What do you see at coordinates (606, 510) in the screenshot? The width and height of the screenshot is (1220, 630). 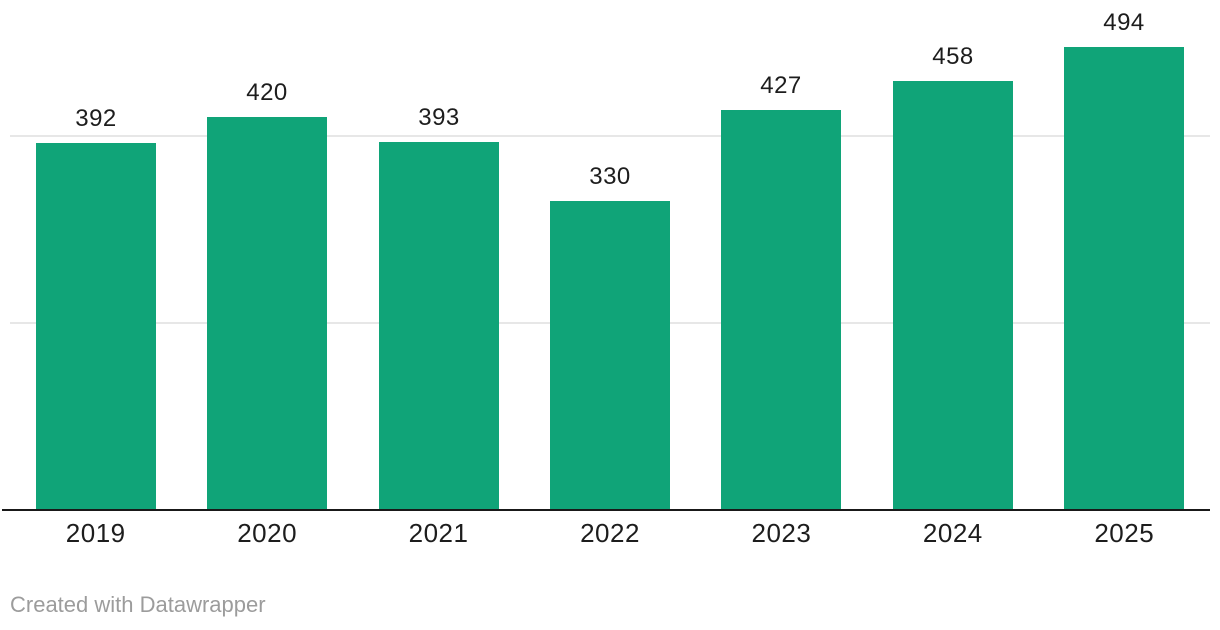 I see `x-axis-line` at bounding box center [606, 510].